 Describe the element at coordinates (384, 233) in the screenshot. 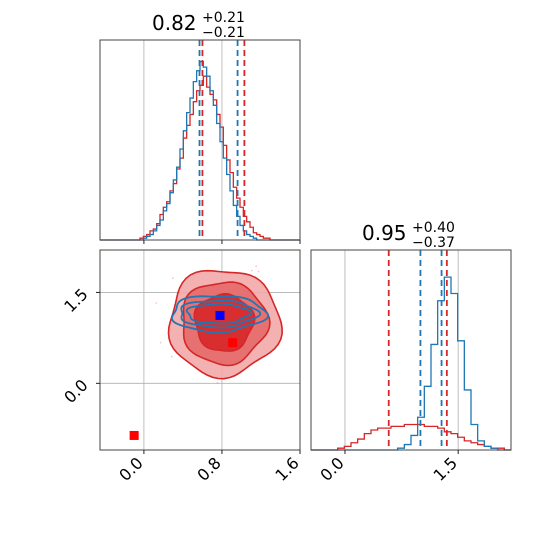

I see `param2-title-value: 0.95` at that location.